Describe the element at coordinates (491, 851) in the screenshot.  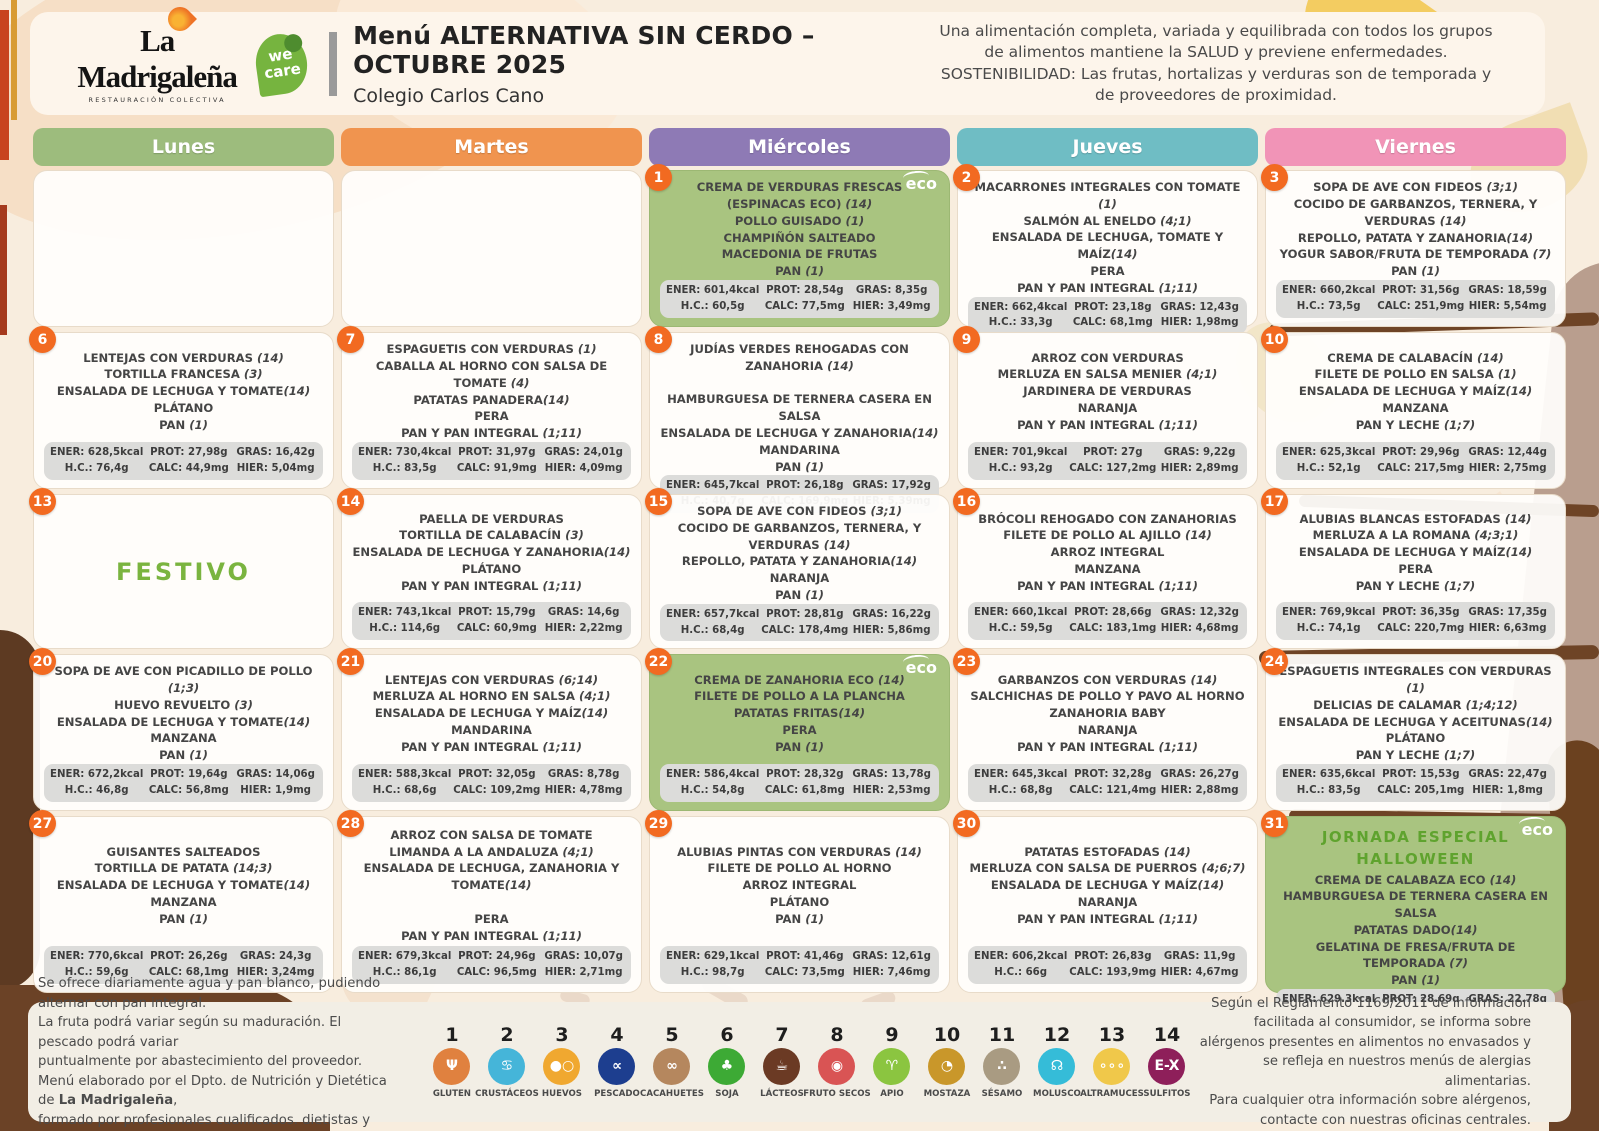
I see `menu-line: LIMANDA A LA ANDALUZA (4;1)` at that location.